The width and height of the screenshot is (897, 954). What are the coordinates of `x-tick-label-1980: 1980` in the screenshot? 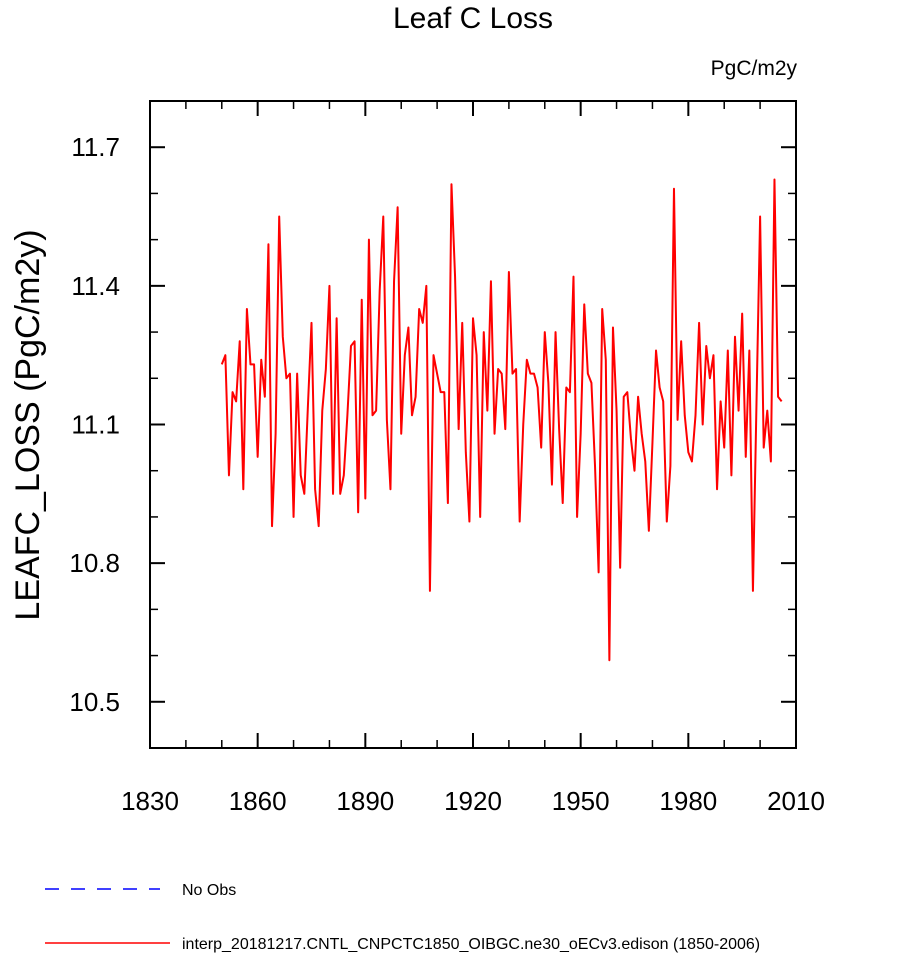 It's located at (688, 801).